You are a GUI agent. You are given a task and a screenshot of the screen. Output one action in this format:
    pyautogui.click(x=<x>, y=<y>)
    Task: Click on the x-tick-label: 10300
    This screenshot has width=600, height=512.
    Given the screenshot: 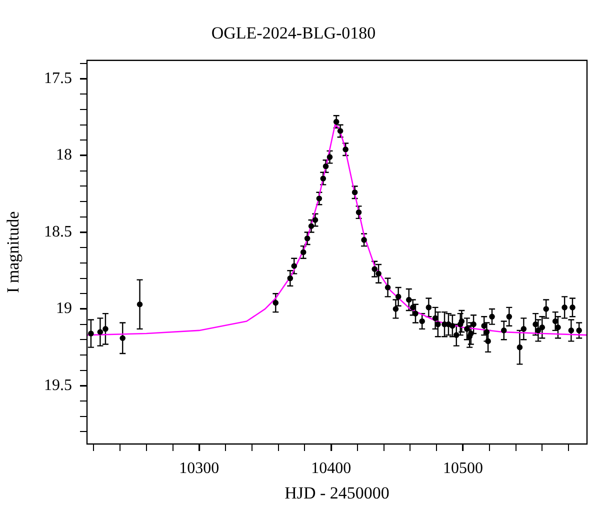 What is the action you would take?
    pyautogui.click(x=199, y=468)
    